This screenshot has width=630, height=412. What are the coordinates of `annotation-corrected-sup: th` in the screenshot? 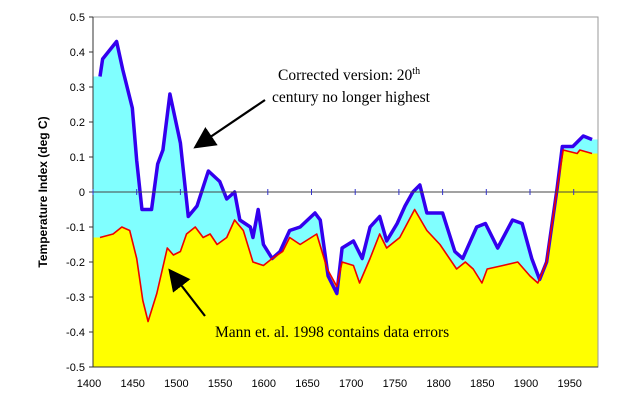 It's located at (416, 71).